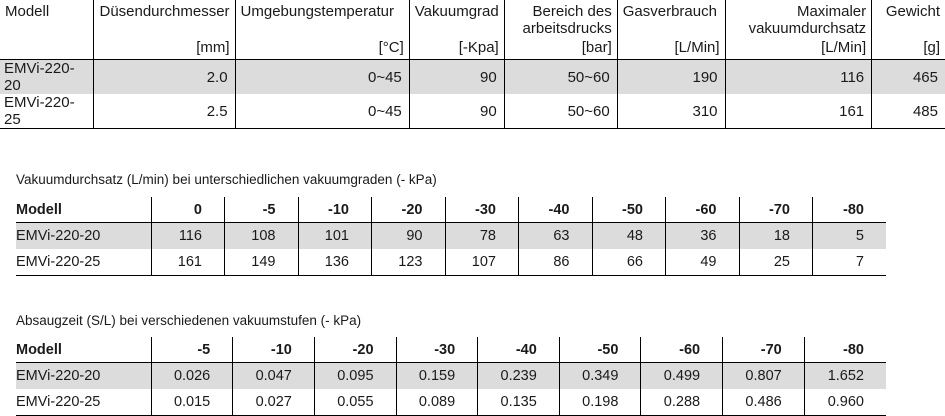 This screenshot has height=416, width=945. Describe the element at coordinates (671, 18) in the screenshot. I see `spec-header-gasverbrauch: Gasverbrauch` at that location.